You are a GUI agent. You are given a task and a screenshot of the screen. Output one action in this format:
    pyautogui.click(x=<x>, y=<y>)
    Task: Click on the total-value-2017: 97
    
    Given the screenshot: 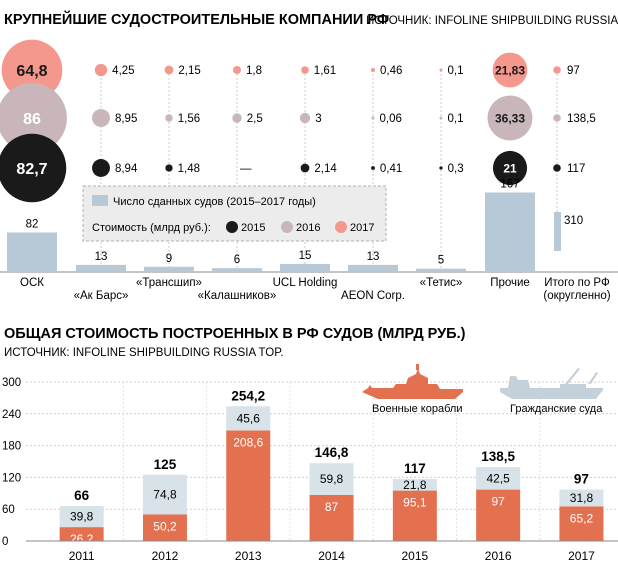 What is the action you would take?
    pyautogui.click(x=581, y=479)
    